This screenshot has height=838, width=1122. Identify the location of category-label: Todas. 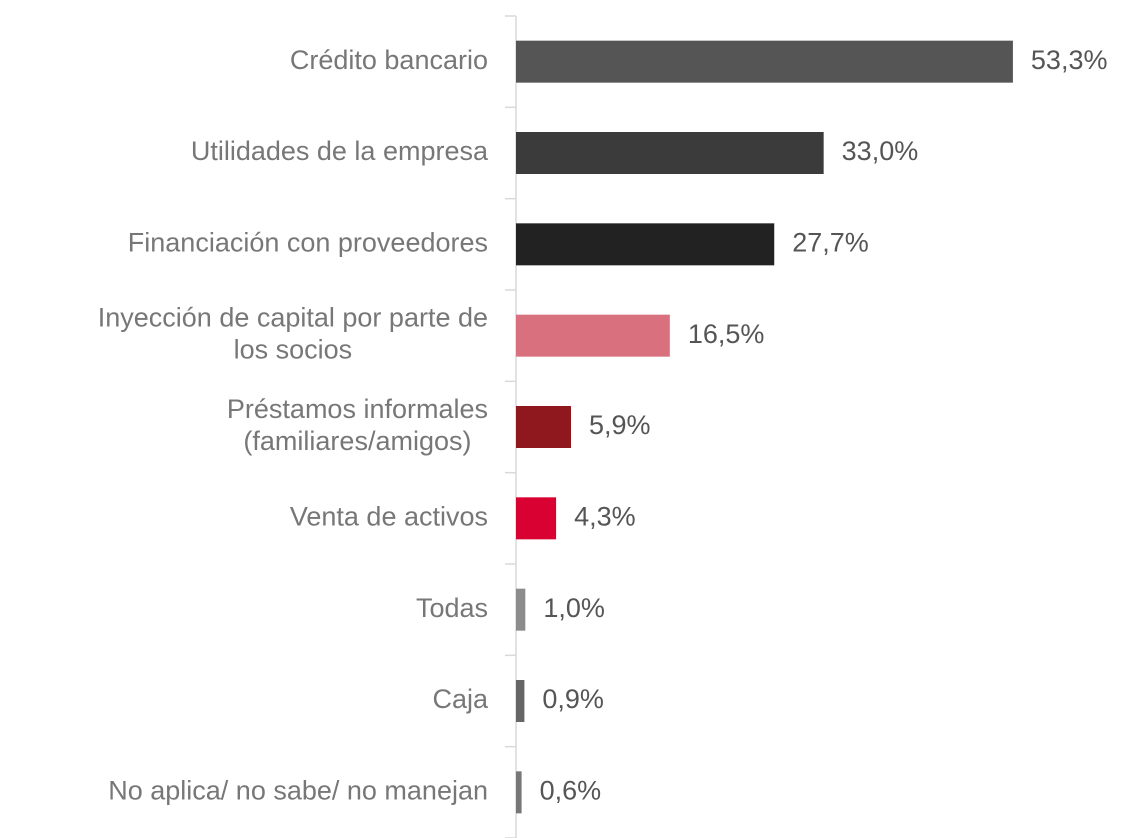
(452, 608).